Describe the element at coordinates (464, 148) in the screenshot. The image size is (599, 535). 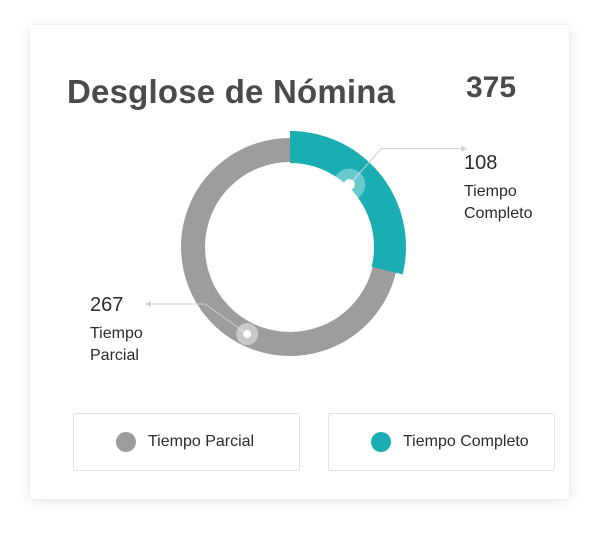
I see `arrowhead-completo` at that location.